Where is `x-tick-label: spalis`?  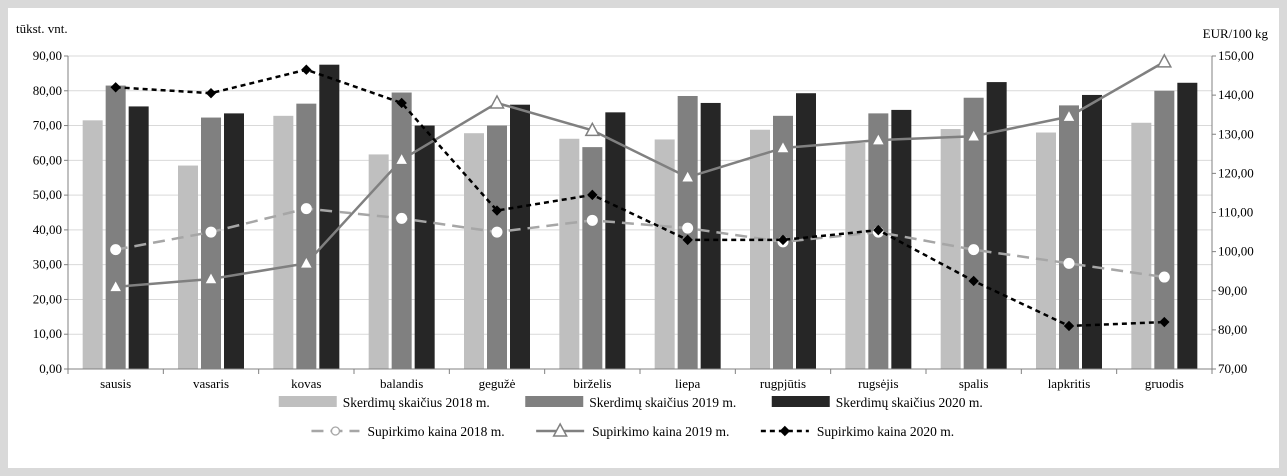
x-tick-label: spalis is located at coordinates (974, 383).